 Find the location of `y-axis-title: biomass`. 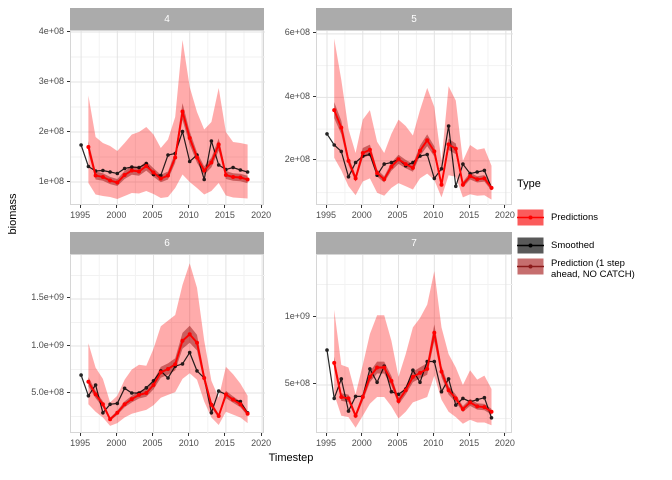

y-axis-title: biomass is located at coordinates (13, 214).